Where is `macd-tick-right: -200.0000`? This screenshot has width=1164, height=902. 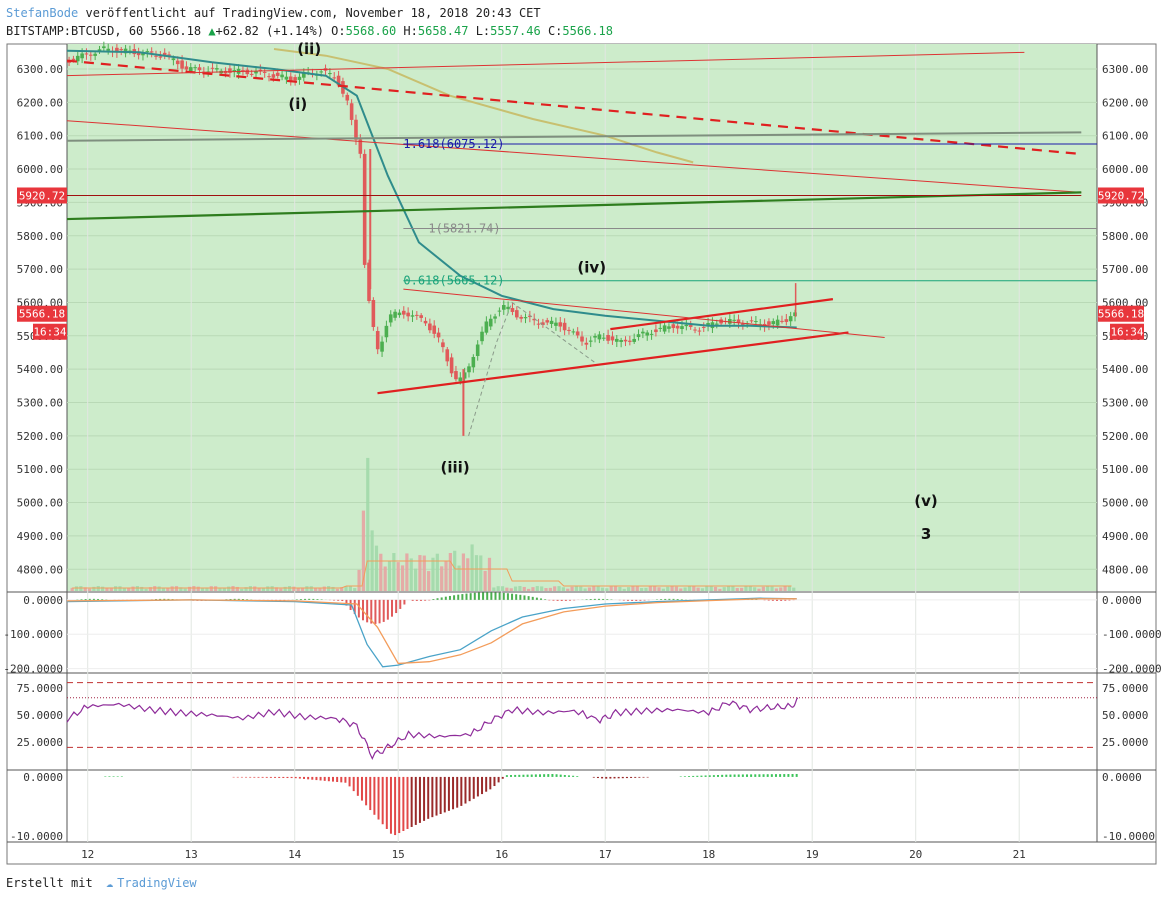 macd-tick-right: -200.0000 is located at coordinates (1132, 669).